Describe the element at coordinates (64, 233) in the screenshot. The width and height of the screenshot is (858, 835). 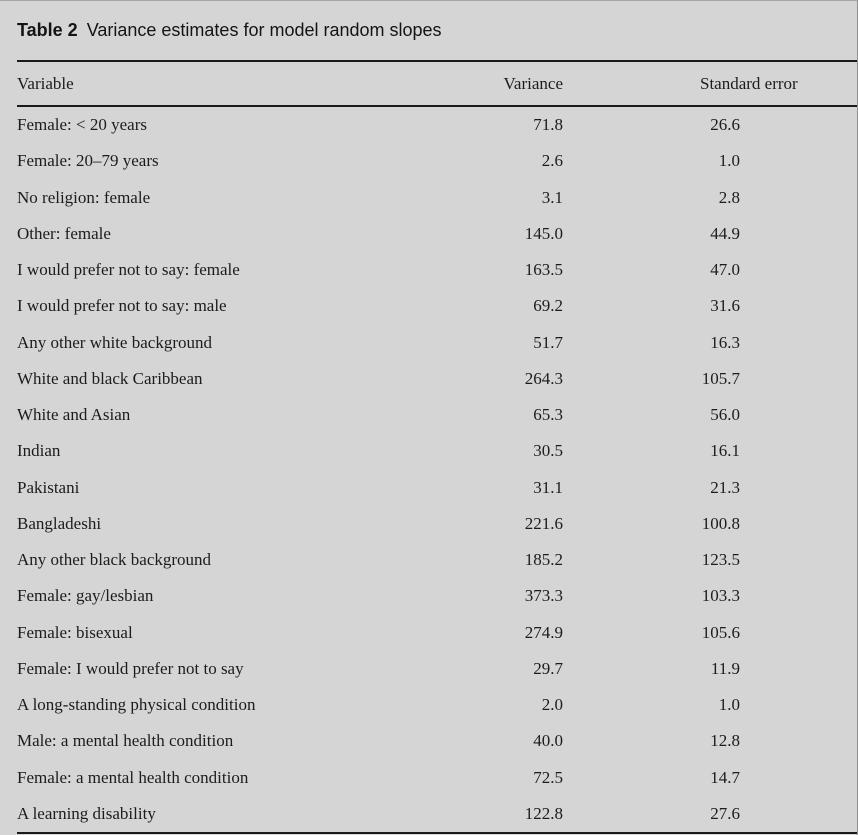
I see `row-label: Other: female` at that location.